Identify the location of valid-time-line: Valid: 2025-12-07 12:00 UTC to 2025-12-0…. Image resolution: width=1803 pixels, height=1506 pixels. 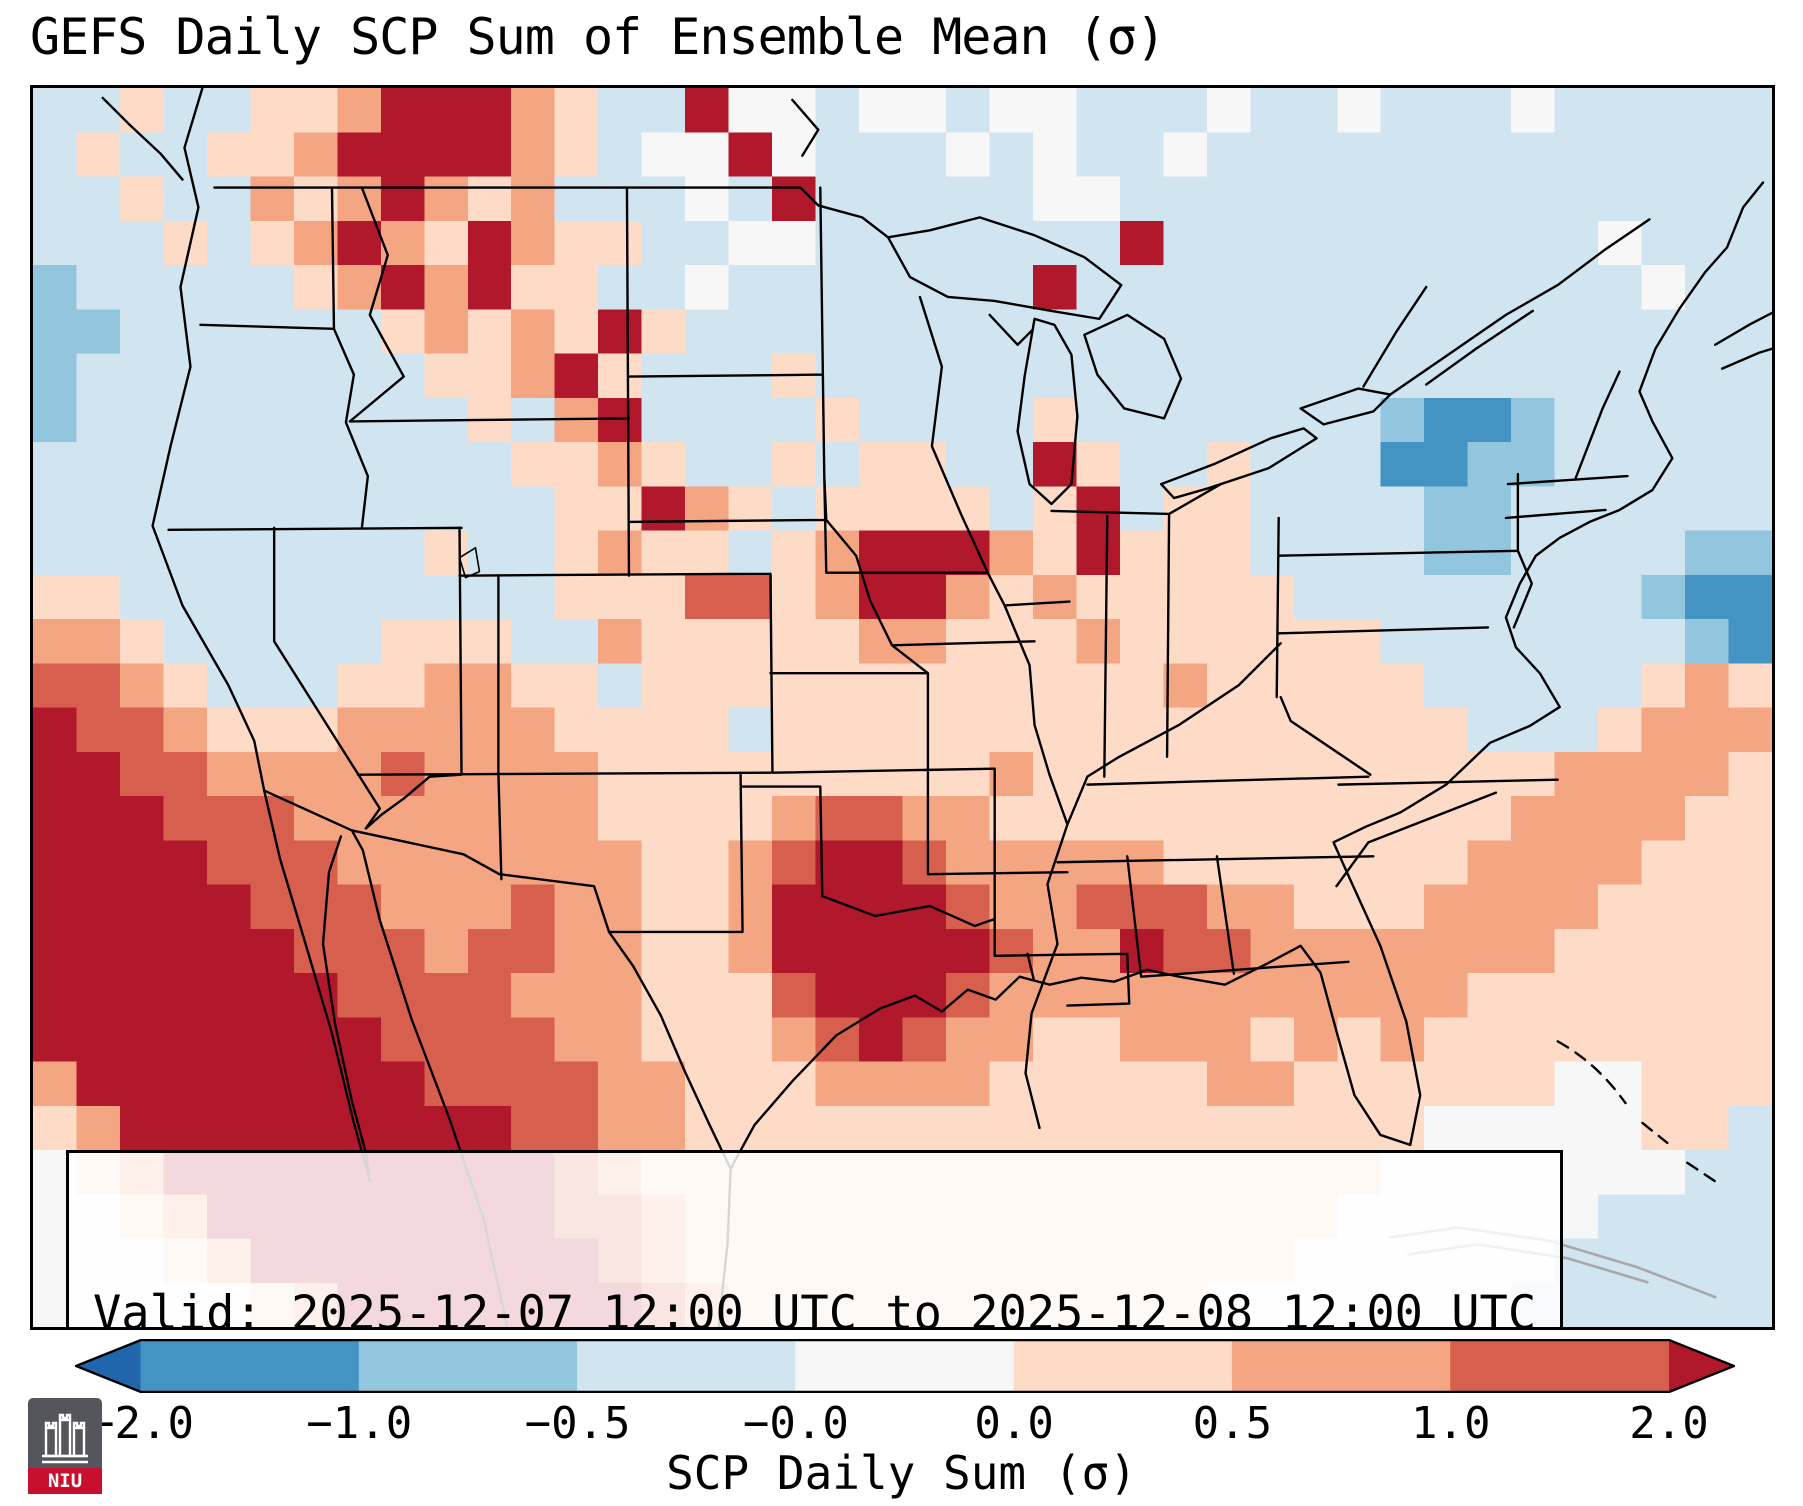
(815, 1308).